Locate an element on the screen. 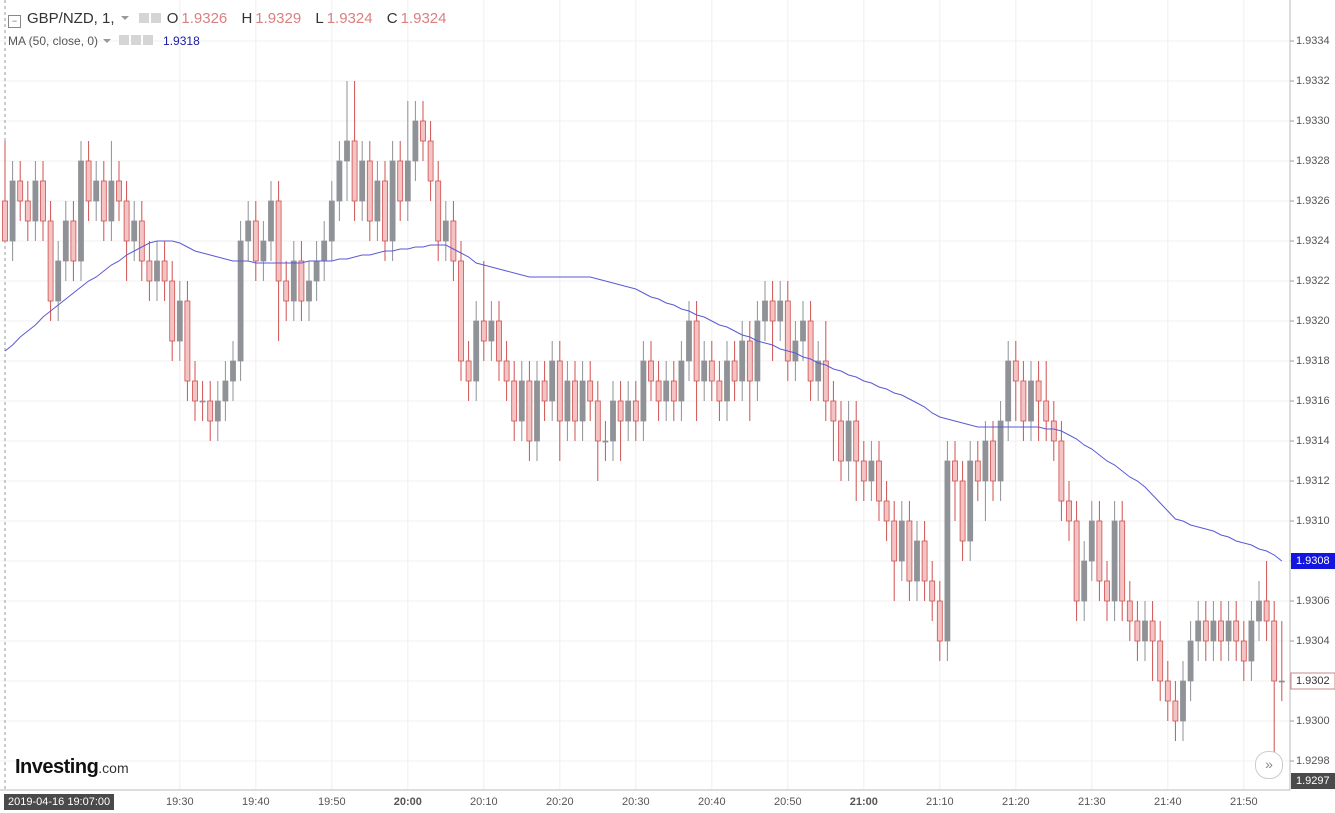  x-tick-label: 19:50 is located at coordinates (332, 802).